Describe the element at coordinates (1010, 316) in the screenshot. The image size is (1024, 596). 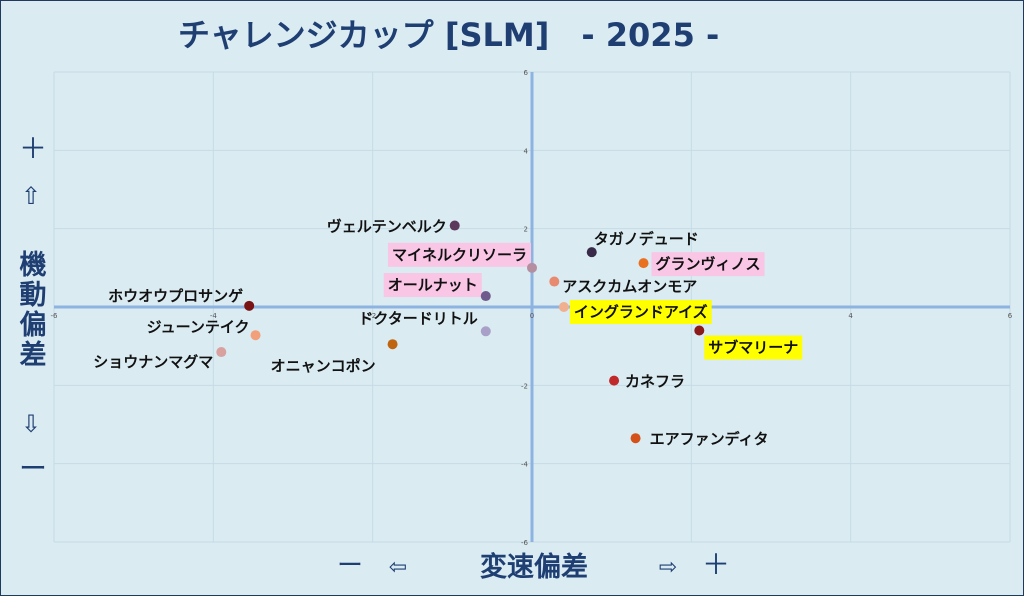
I see `x-tick-label: 6` at that location.